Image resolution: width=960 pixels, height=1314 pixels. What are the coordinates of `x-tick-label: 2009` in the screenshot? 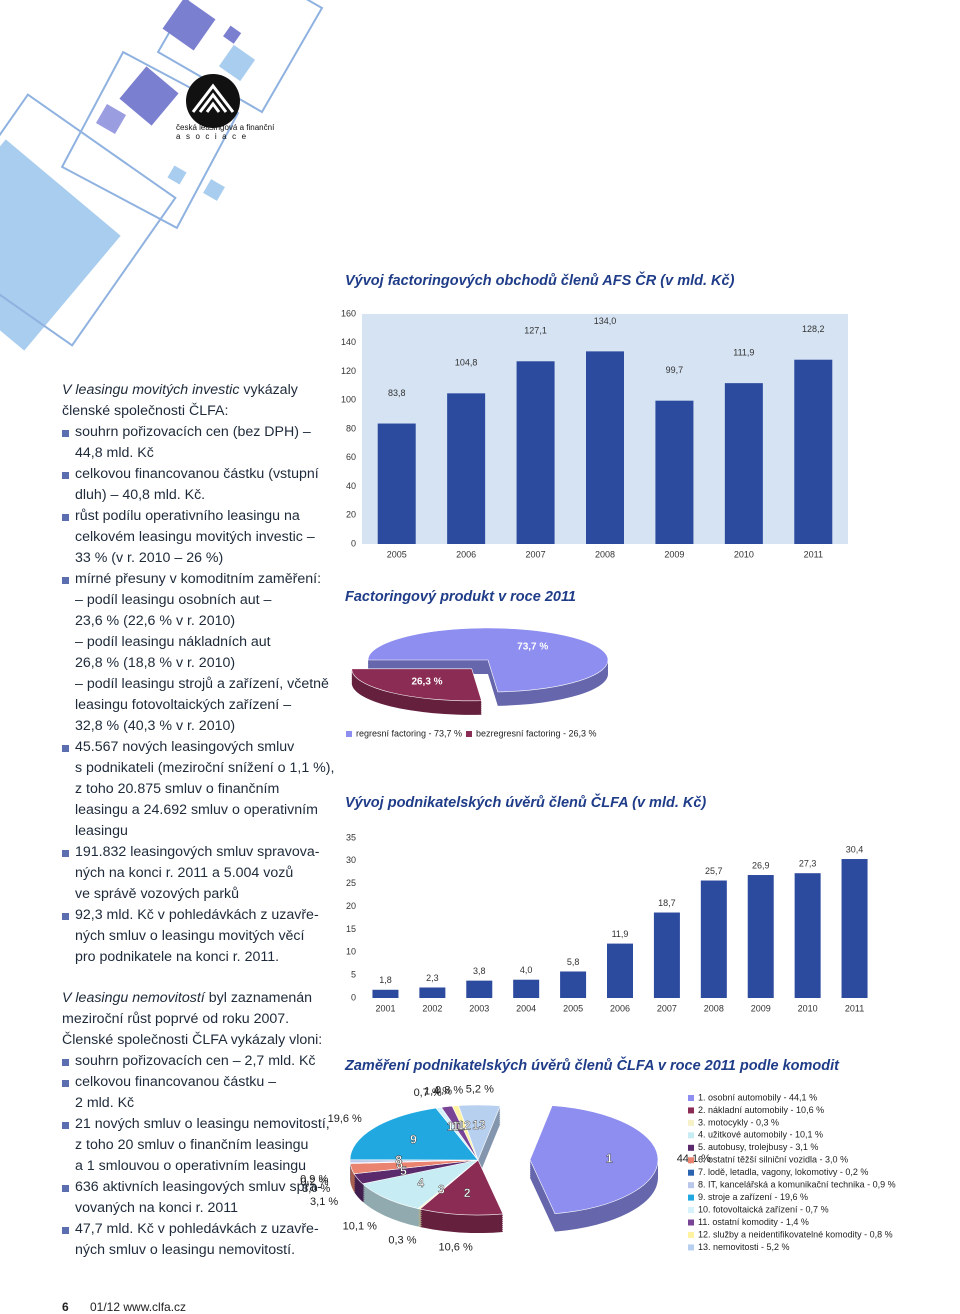 It's located at (674, 554).